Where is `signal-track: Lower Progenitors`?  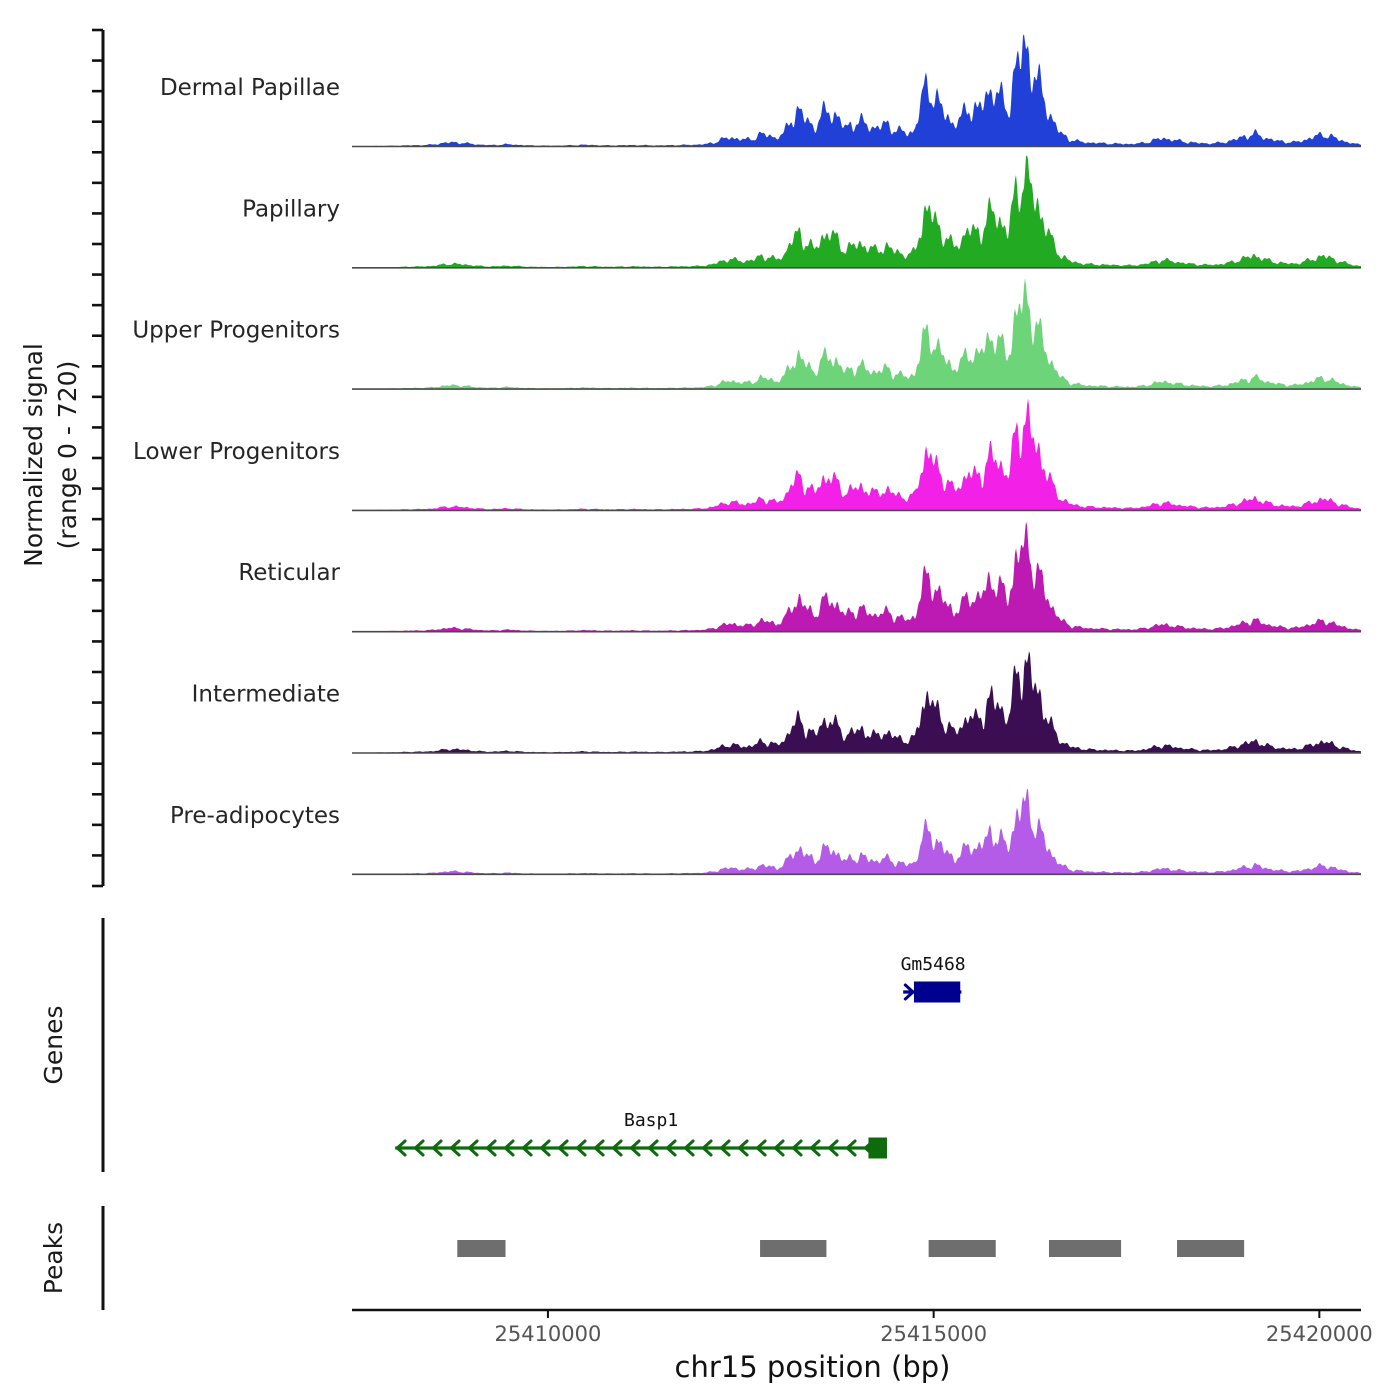 signal-track: Lower Progenitors is located at coordinates (747, 455).